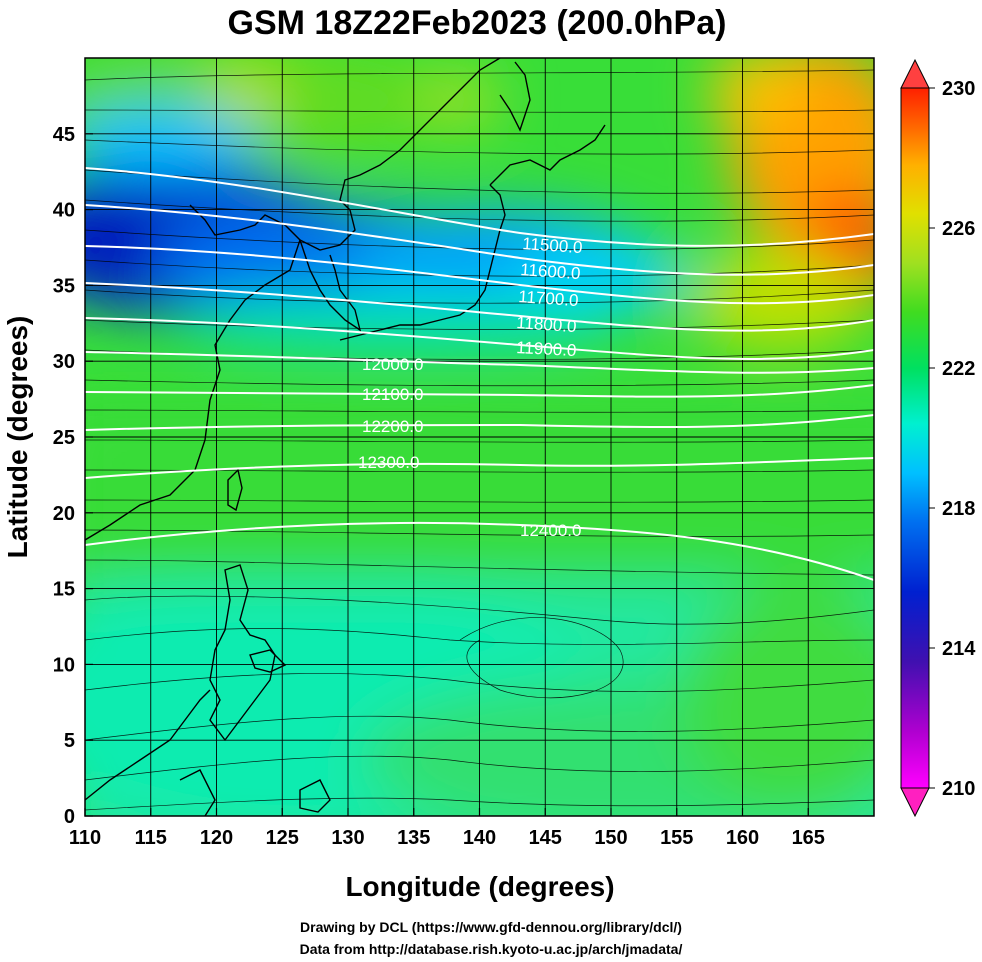  What do you see at coordinates (552, 245) in the screenshot?
I see `contour-label-11500: 11500.0` at bounding box center [552, 245].